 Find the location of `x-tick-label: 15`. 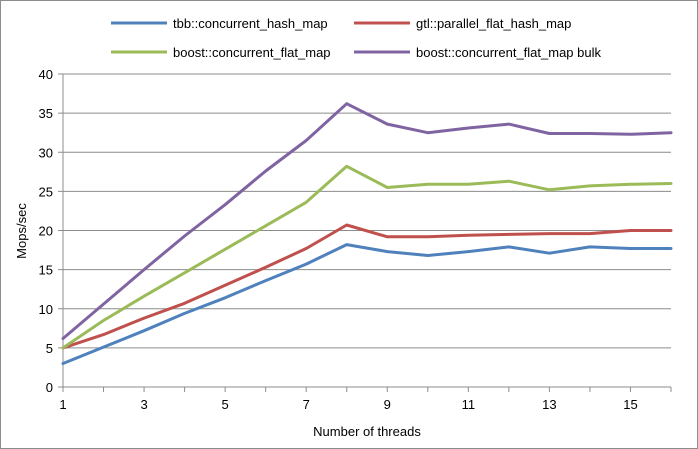

x-tick-label: 15 is located at coordinates (630, 404).